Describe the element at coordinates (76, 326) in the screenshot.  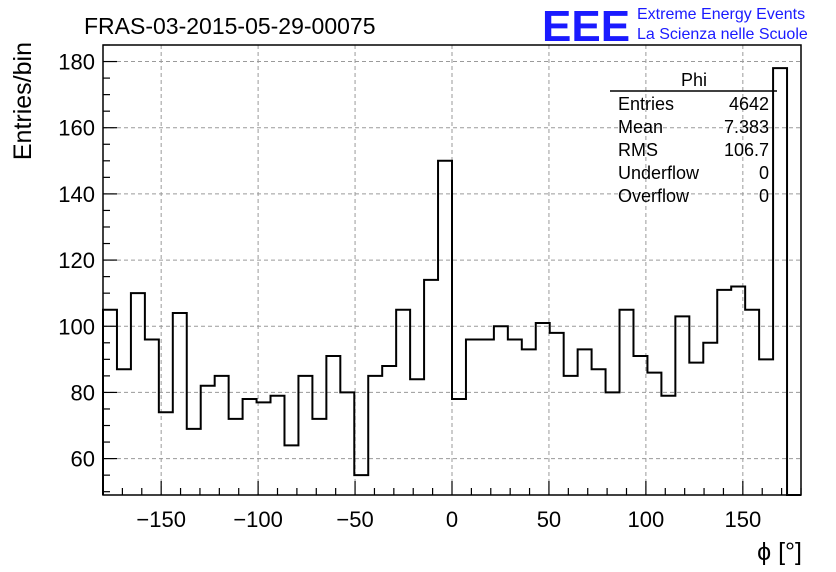
I see `y-tick-label: 100` at that location.